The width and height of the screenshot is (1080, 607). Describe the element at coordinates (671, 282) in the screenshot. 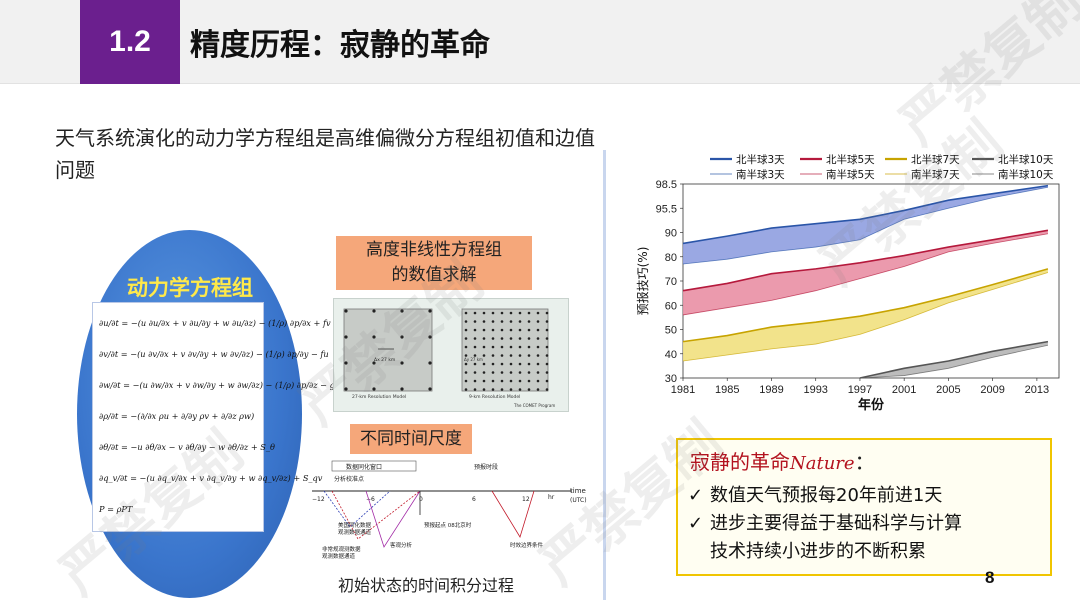

I see `y-tick-label: 70` at that location.